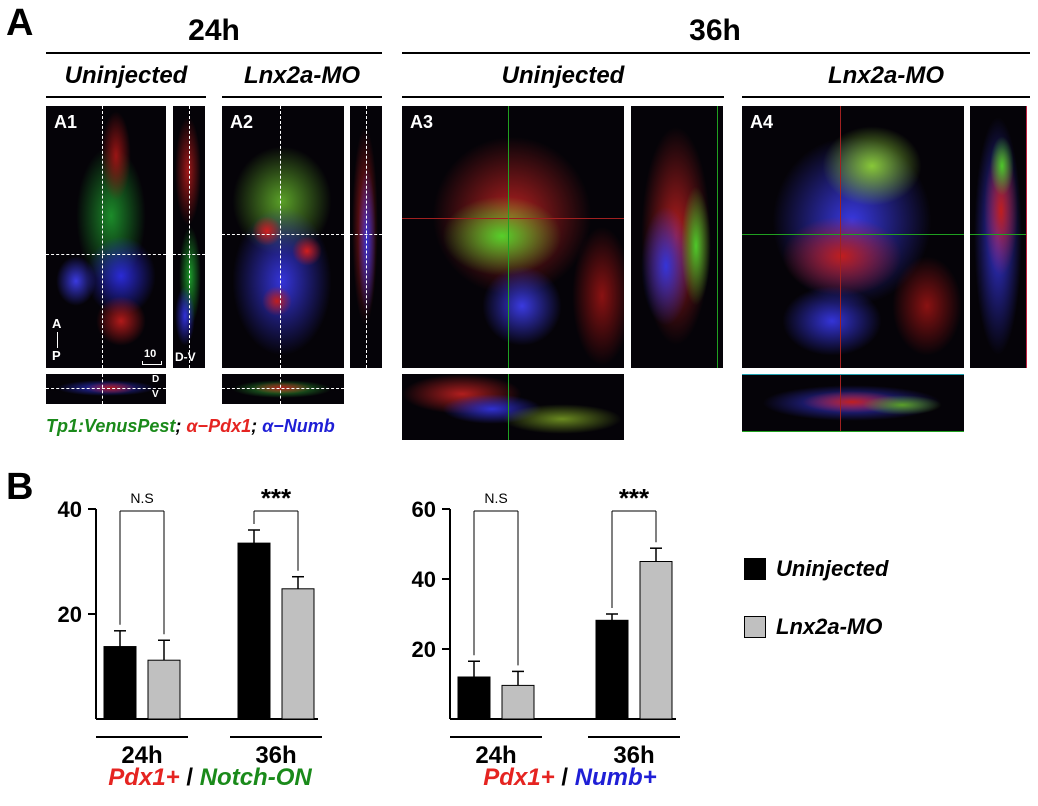 Image resolution: width=1038 pixels, height=806 pixels. I want to click on xlabel-left: Pdx1+ / Notch-ON, so click(210, 778).